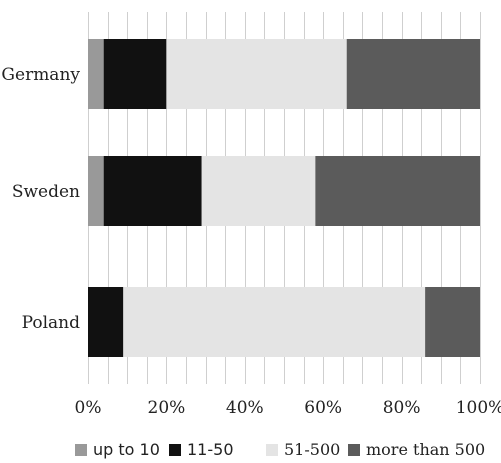  I want to click on x-tick-label: 100%, so click(478, 408).